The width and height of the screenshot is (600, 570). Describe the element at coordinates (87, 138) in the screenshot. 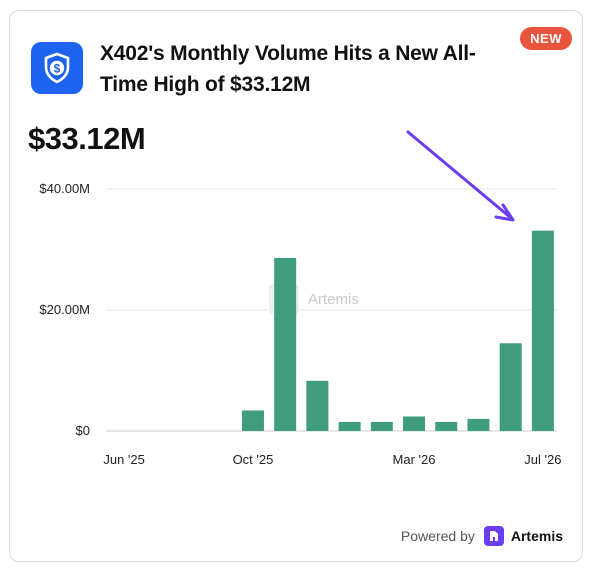

I see `headline-value: $33.12M` at that location.